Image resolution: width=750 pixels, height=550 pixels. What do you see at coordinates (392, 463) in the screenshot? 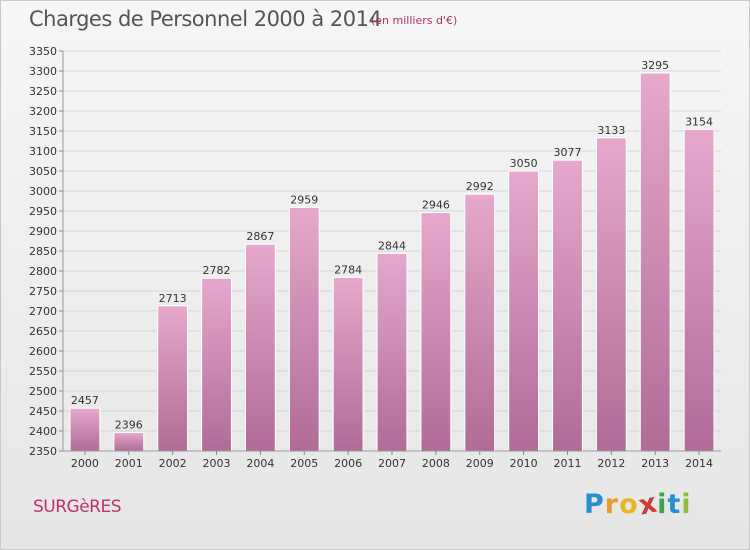
I see `x-tick-label: 2007` at bounding box center [392, 463].